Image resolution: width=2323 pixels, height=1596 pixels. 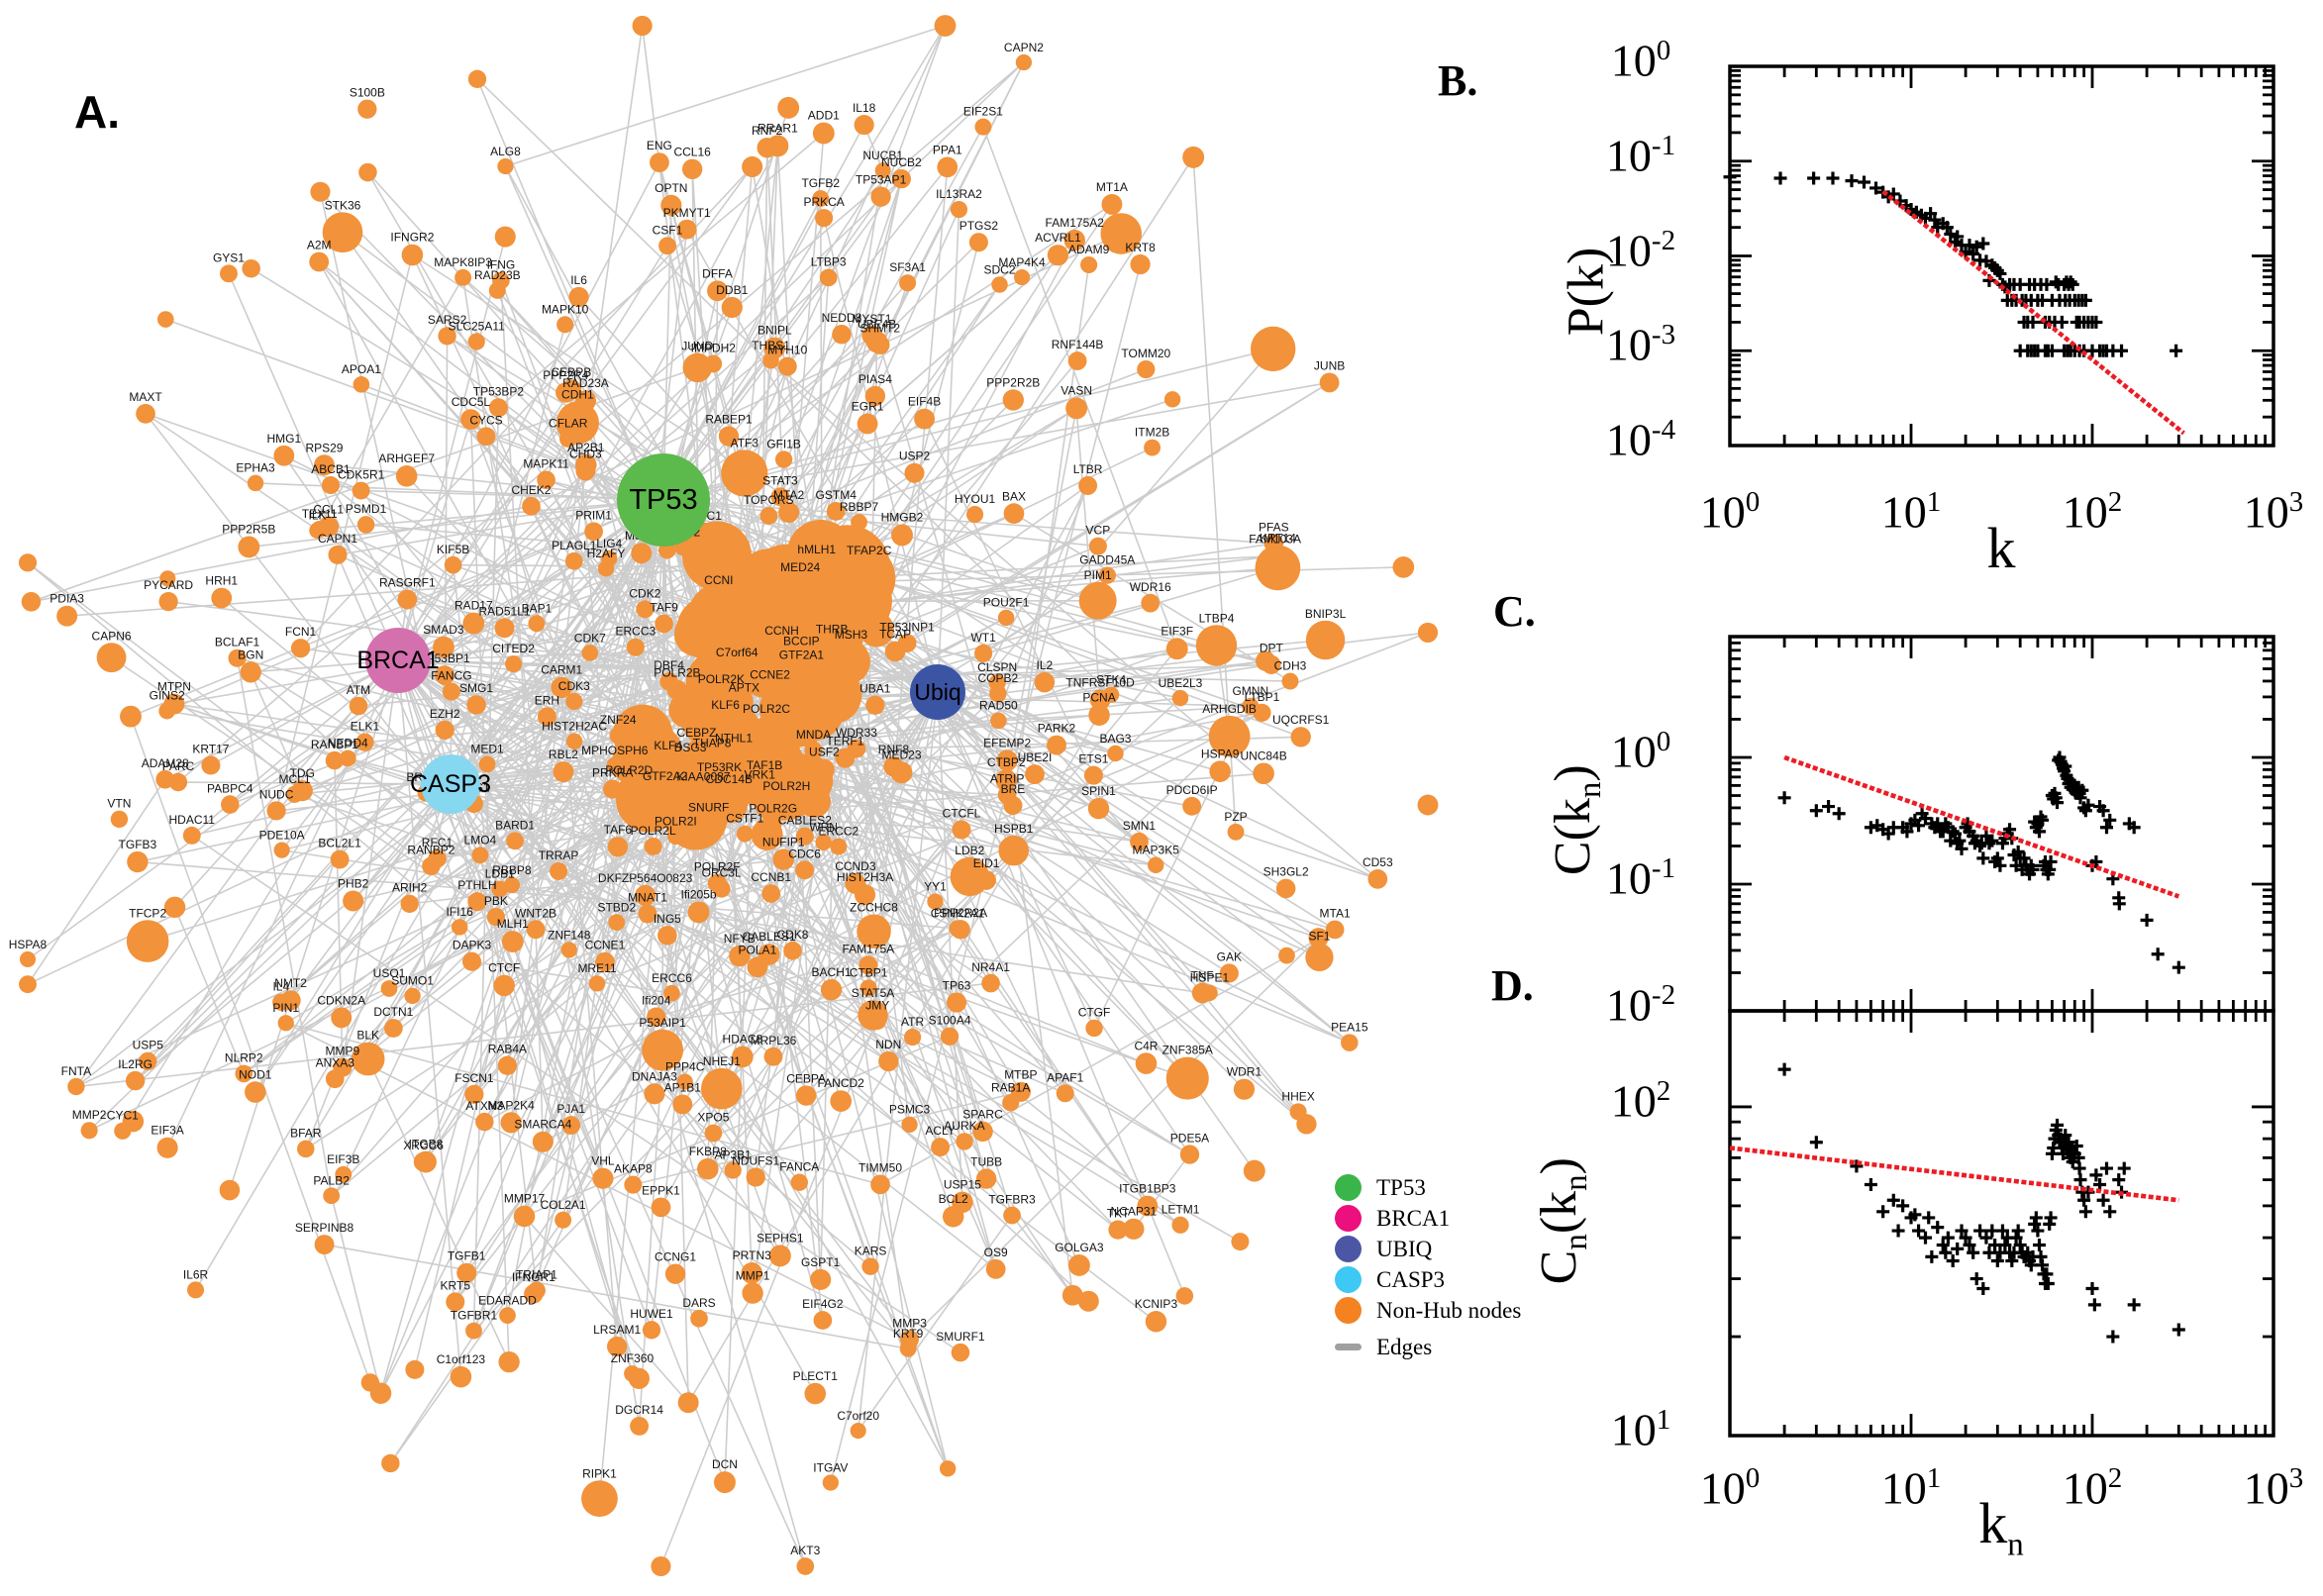 I want to click on gene-label: BLK, so click(x=367, y=1036).